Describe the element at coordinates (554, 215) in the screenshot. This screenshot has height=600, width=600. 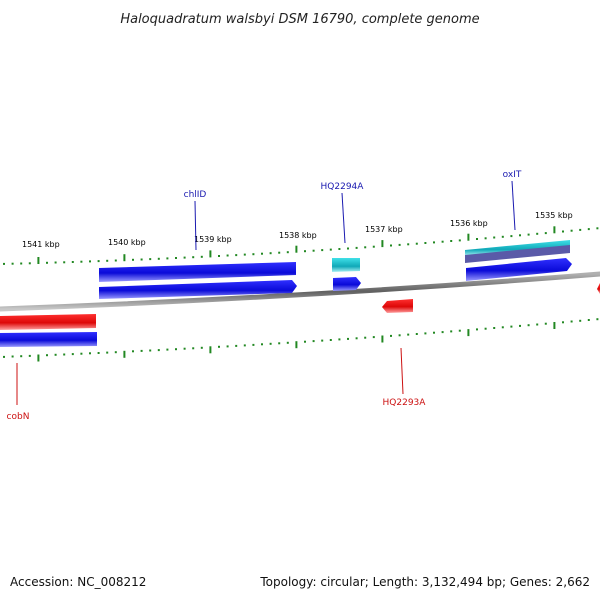
I see `tick-label-1535: 1535 kbp` at that location.